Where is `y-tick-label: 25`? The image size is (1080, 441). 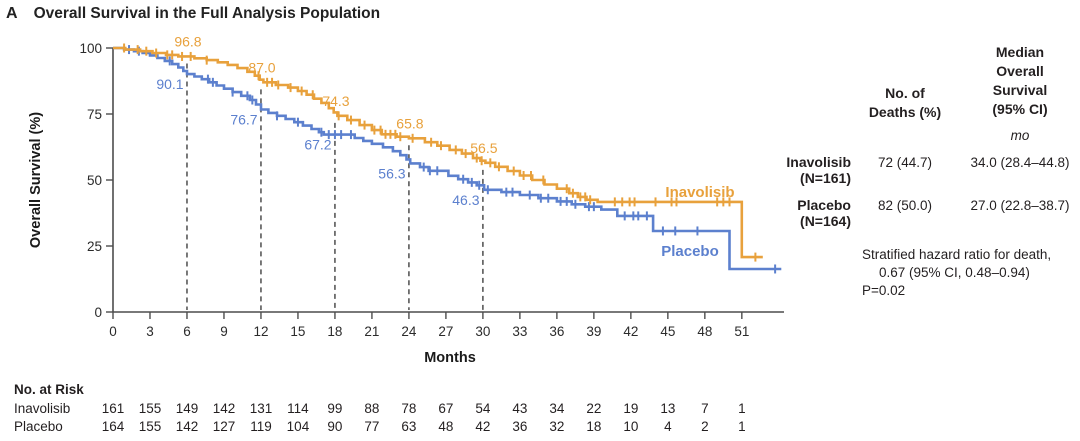
y-tick-label: 25 is located at coordinates (94, 246).